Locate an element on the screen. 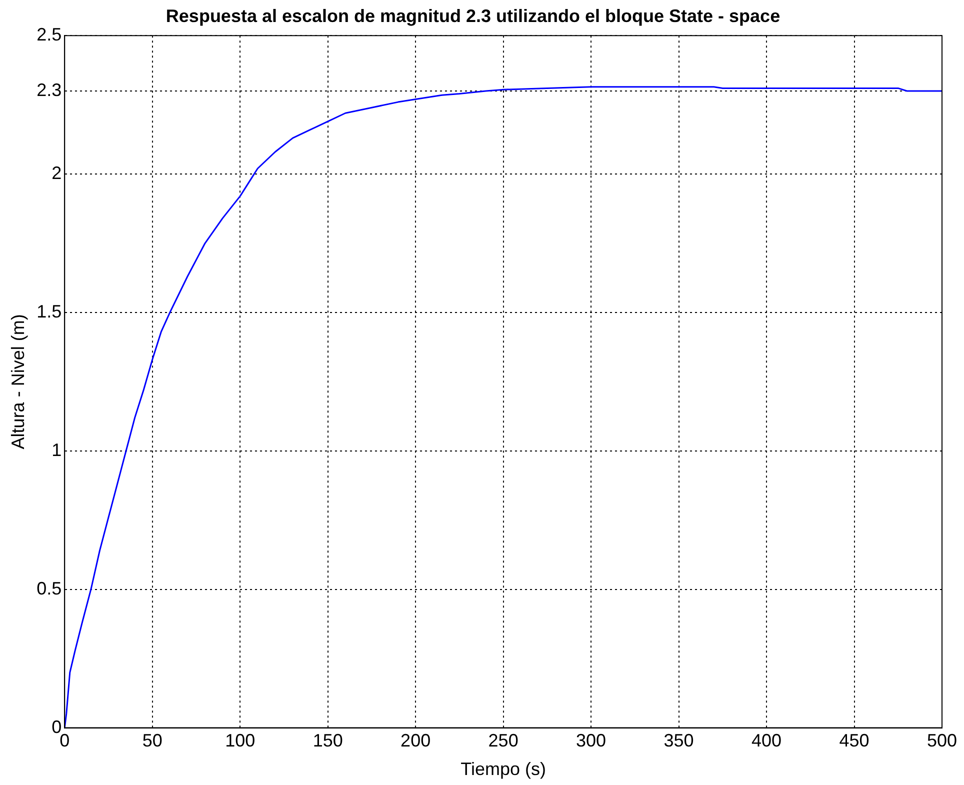 The height and width of the screenshot is (785, 964). x-tick-label: 400 is located at coordinates (767, 740).